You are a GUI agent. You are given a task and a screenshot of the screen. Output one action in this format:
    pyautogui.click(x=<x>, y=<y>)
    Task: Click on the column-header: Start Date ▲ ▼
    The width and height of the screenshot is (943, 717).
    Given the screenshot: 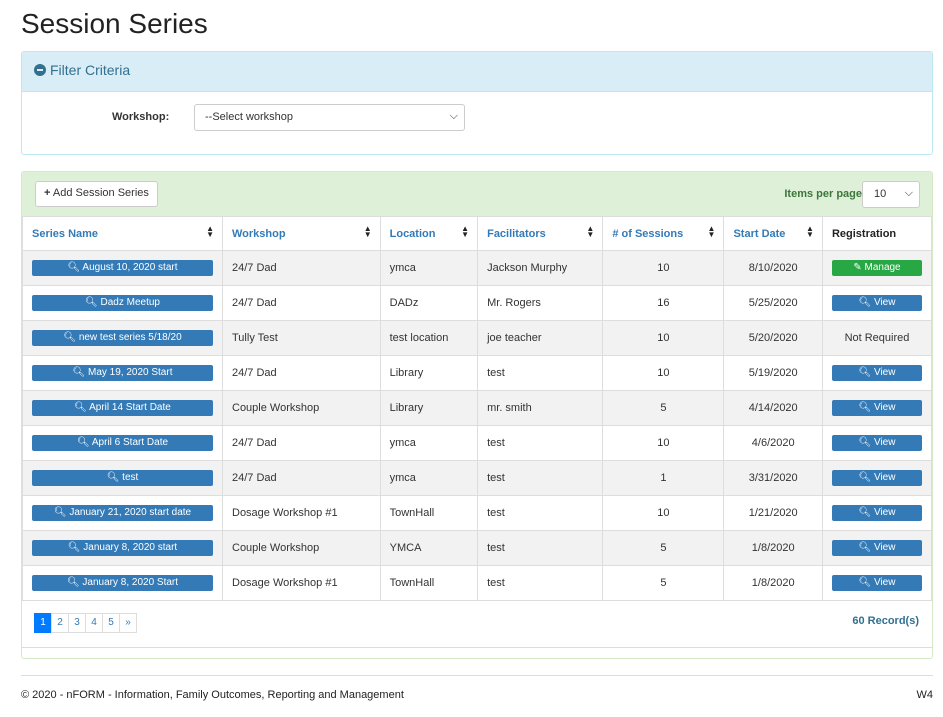 What is the action you would take?
    pyautogui.click(x=773, y=233)
    